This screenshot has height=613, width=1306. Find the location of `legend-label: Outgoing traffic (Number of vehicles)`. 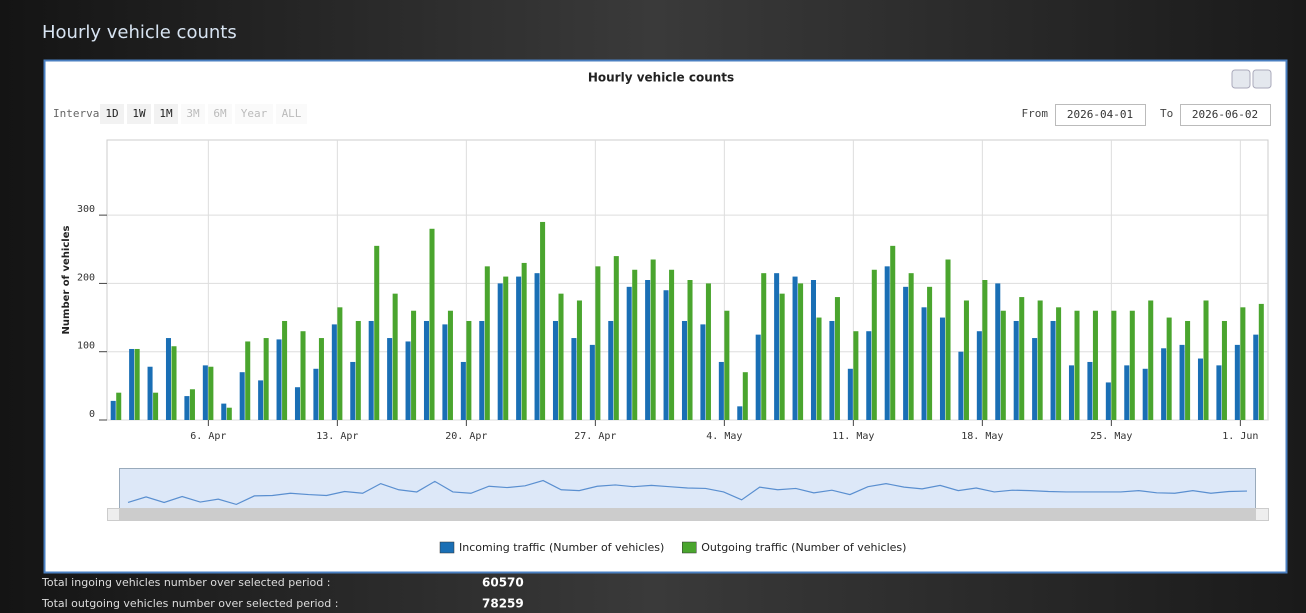

legend-label: Outgoing traffic (Number of vehicles) is located at coordinates (803, 547).